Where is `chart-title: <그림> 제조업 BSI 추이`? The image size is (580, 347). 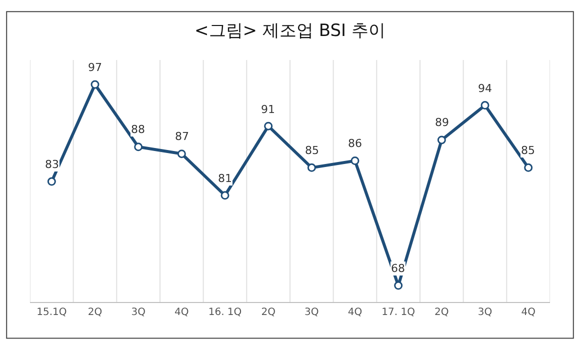
chart-title: <그림> 제조업 BSI 추이 is located at coordinates (290, 31).